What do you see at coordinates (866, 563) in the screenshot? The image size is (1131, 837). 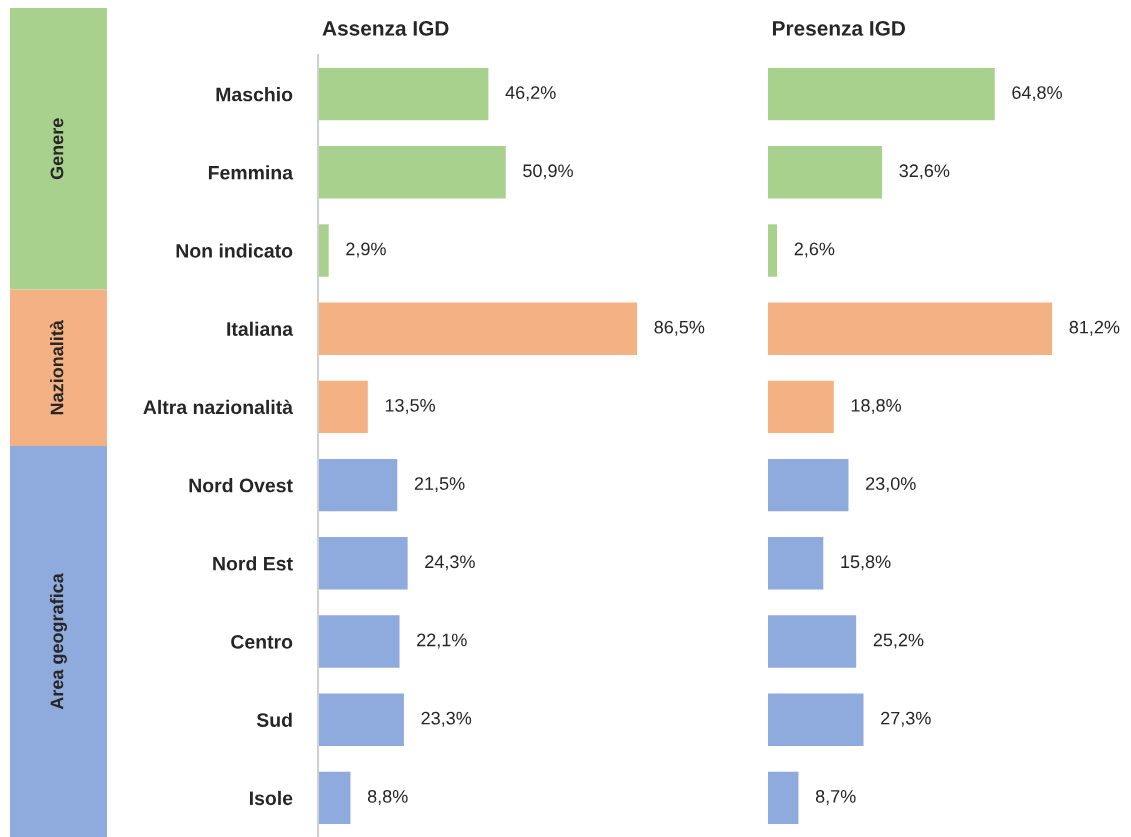 I see `data-label: 15,8%` at bounding box center [866, 563].